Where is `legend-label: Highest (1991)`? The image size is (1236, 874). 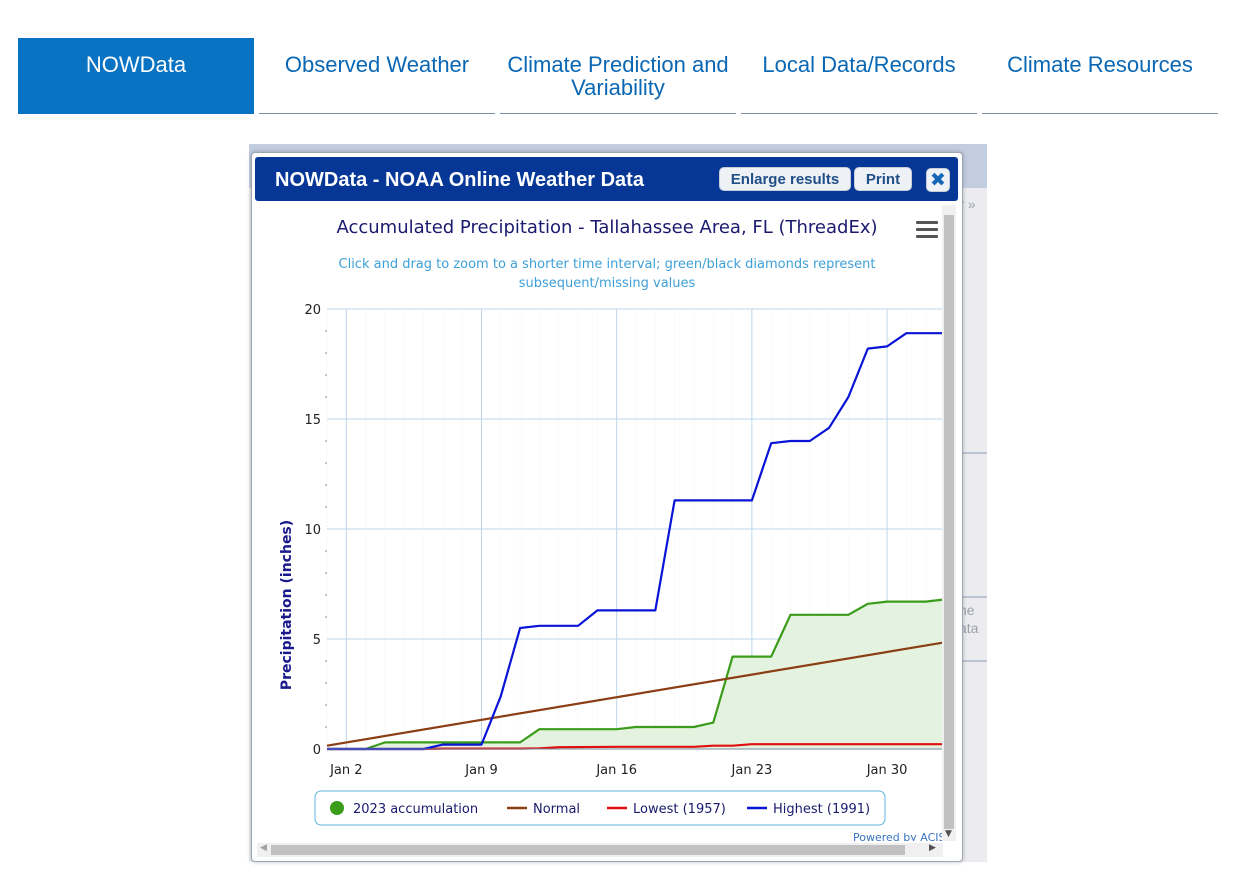
legend-label: Highest (1991) is located at coordinates (821, 809).